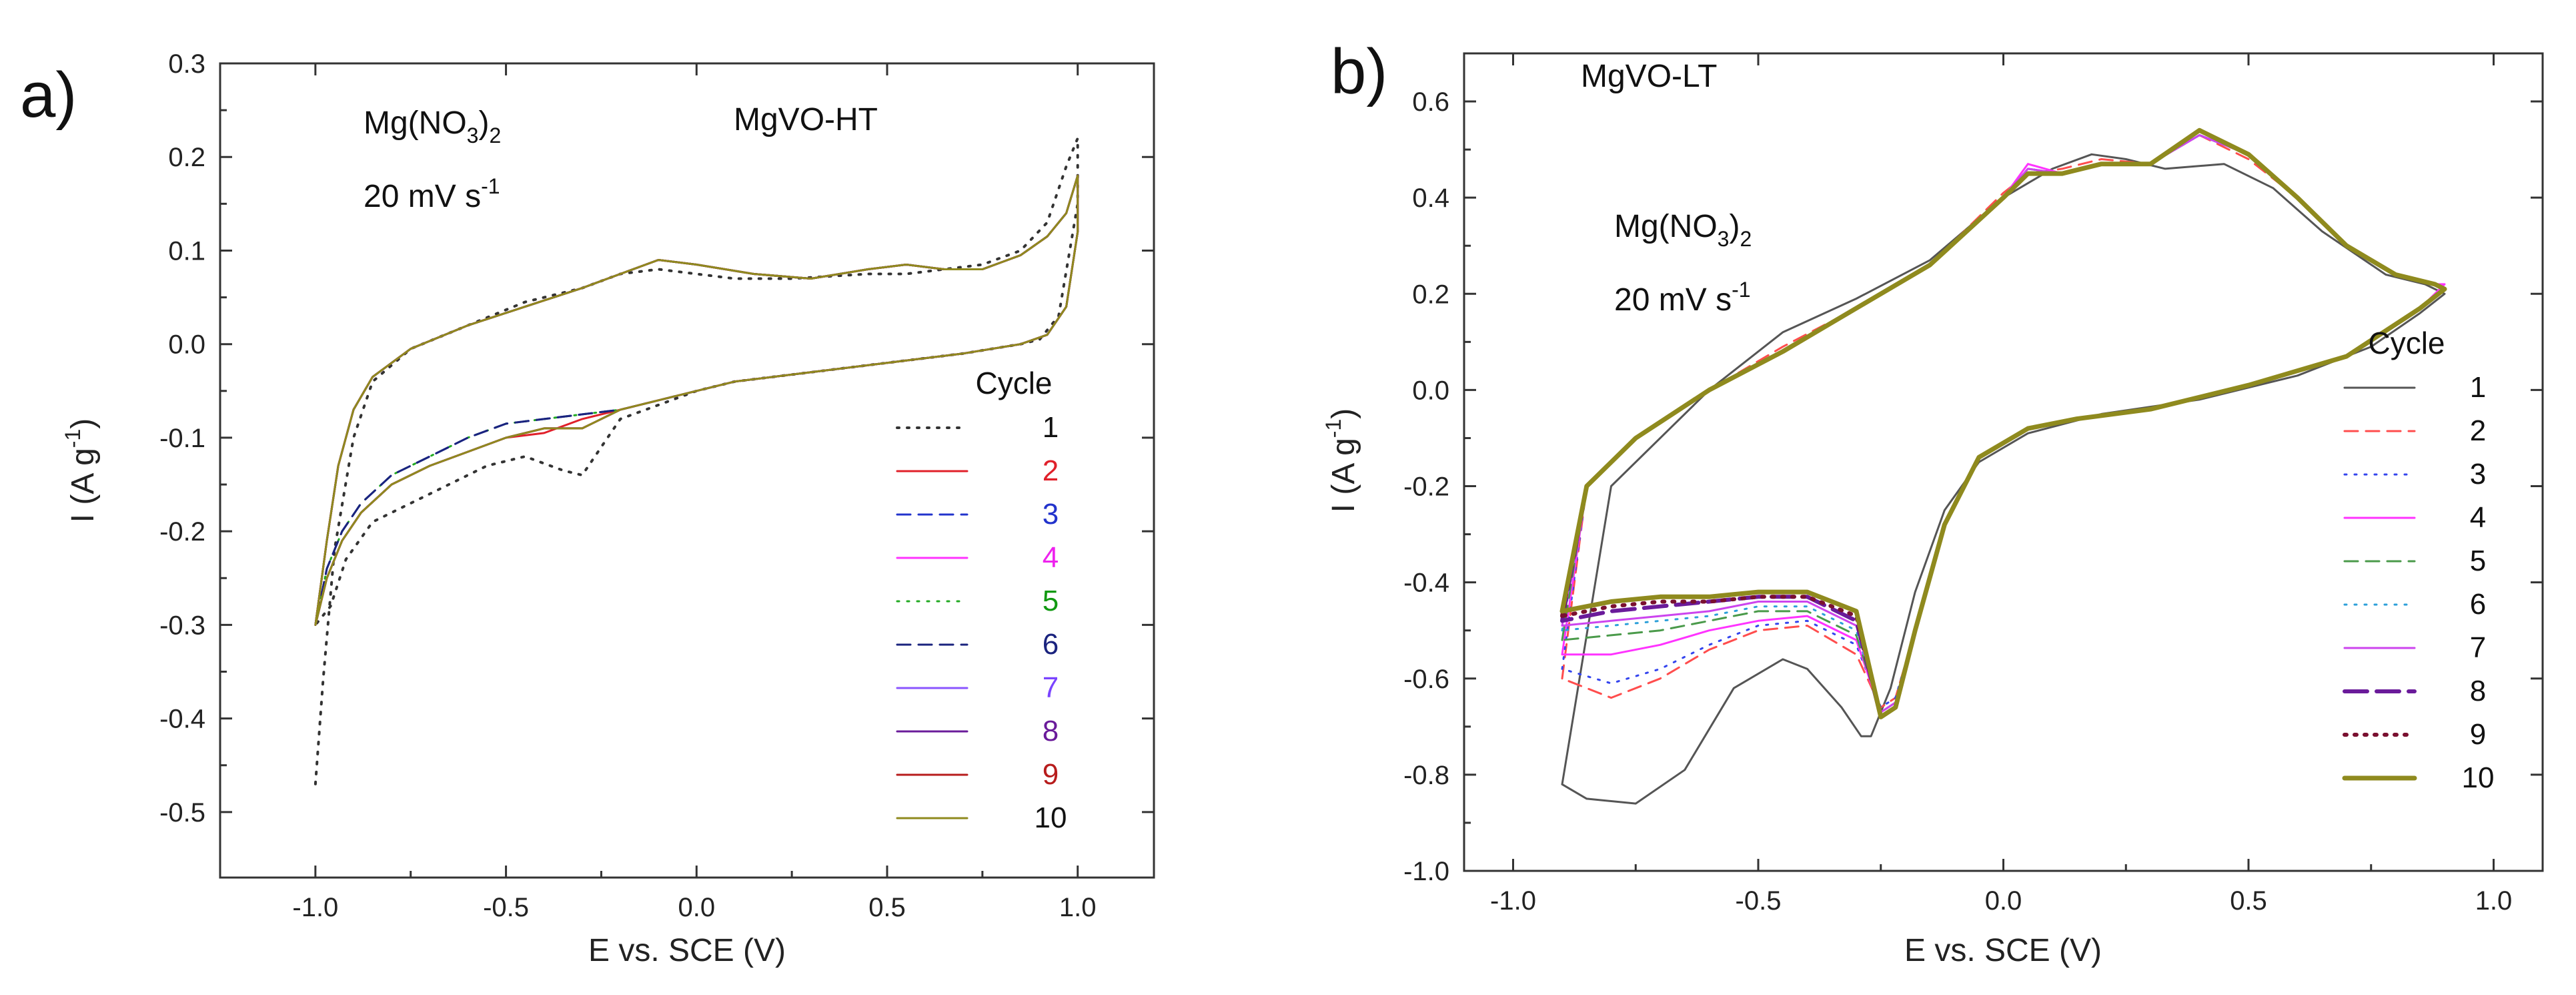 The width and height of the screenshot is (2576, 995). Describe the element at coordinates (182, 813) in the screenshot. I see `y-tick-label: -0.5` at that location.